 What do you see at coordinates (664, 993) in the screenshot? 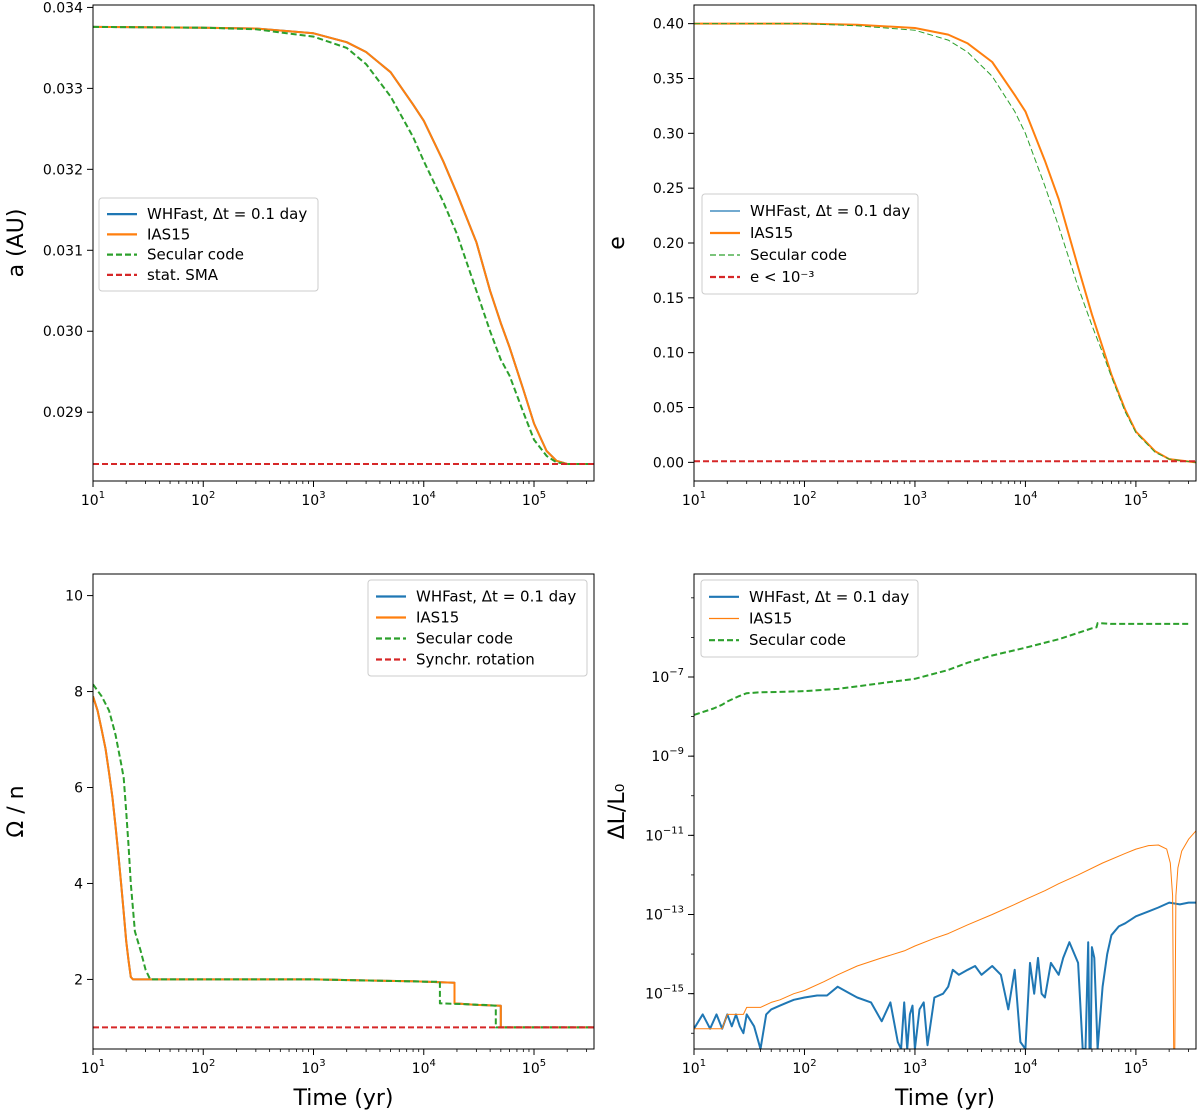
I see `y-tick-label: 10⁻¹⁵` at bounding box center [664, 993].